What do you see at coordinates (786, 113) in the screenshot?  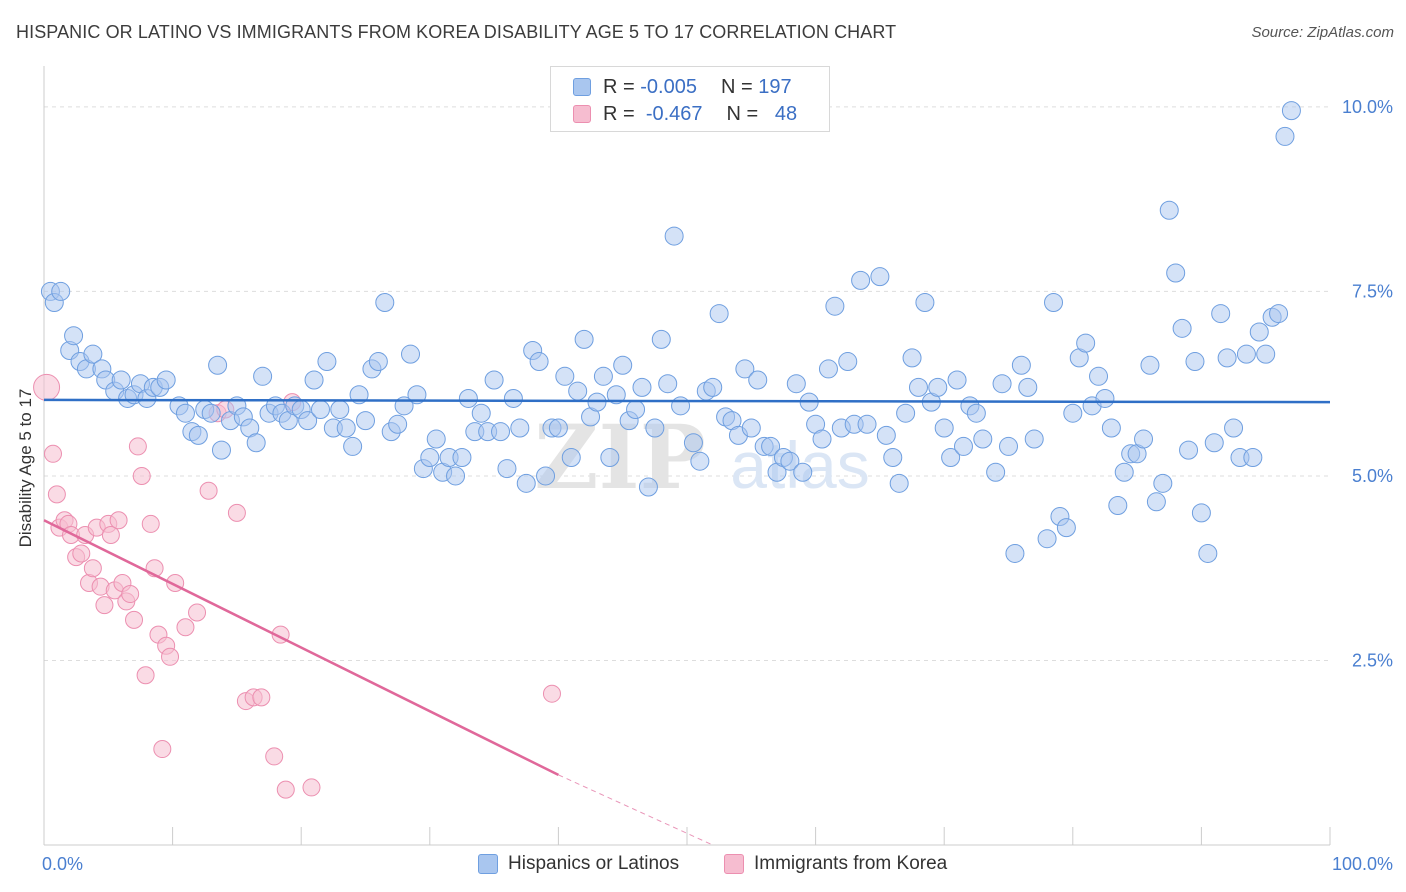 I see `legend-n-value: 48` at bounding box center [786, 113].